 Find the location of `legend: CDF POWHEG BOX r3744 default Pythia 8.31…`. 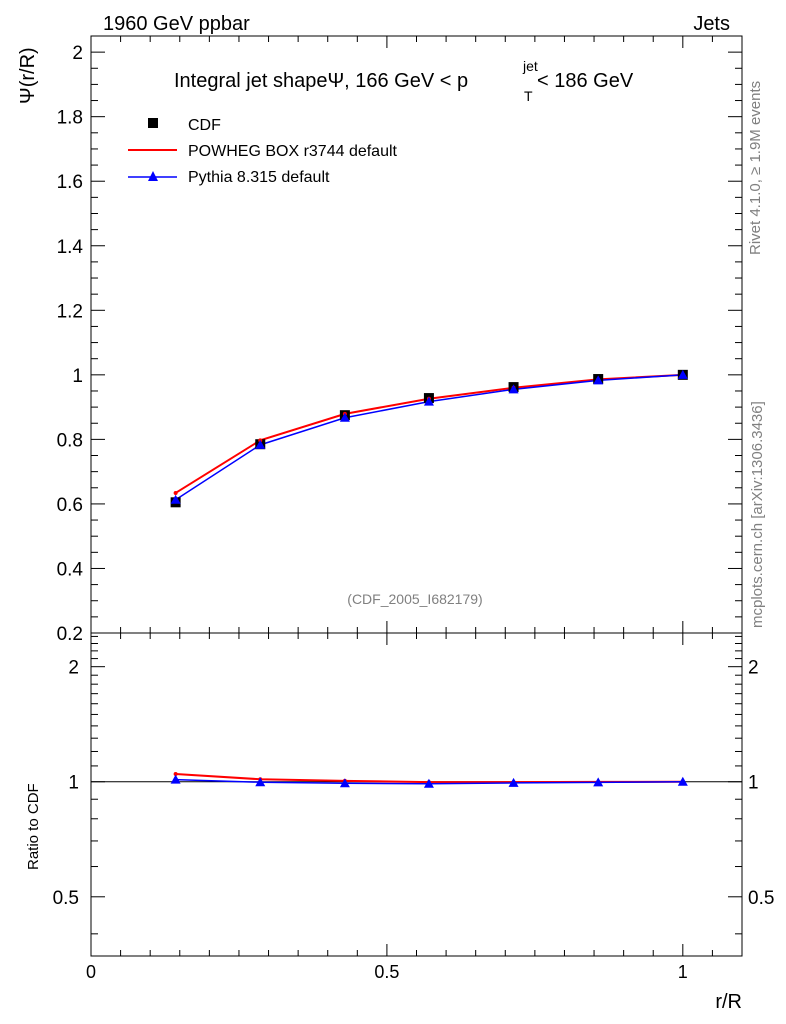

legend: CDF POWHEG BOX r3744 default Pythia 8.31… is located at coordinates (263, 151).